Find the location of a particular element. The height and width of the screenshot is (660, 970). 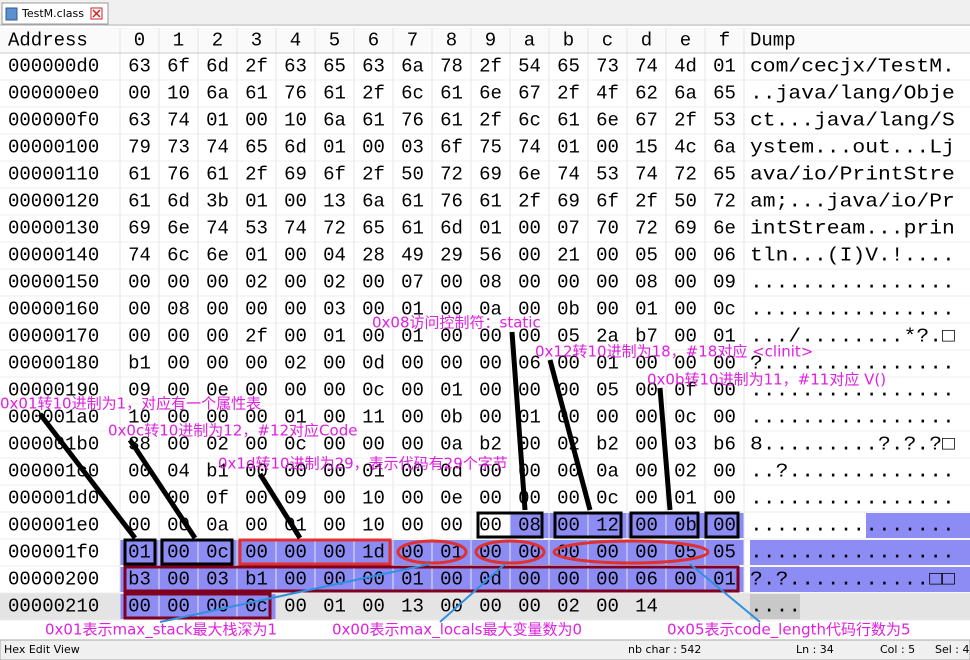

byte: 6e is located at coordinates (724, 229).